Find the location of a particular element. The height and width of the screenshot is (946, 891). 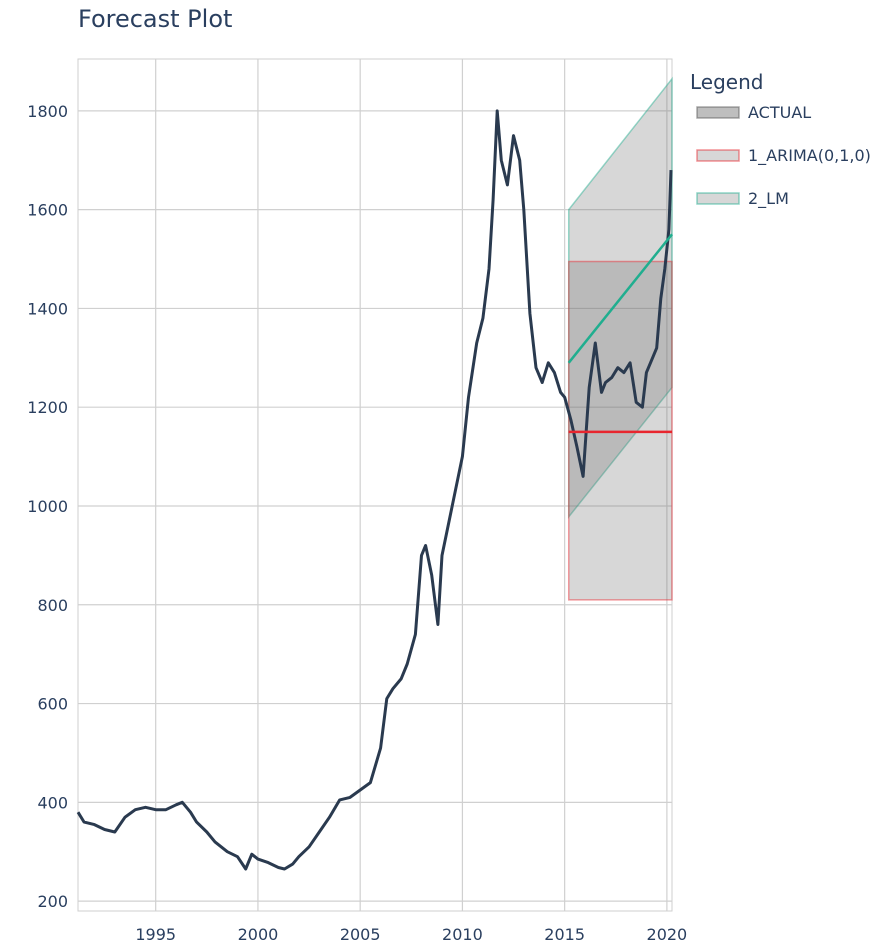

y-tick-label: 200 is located at coordinates (52, 901).